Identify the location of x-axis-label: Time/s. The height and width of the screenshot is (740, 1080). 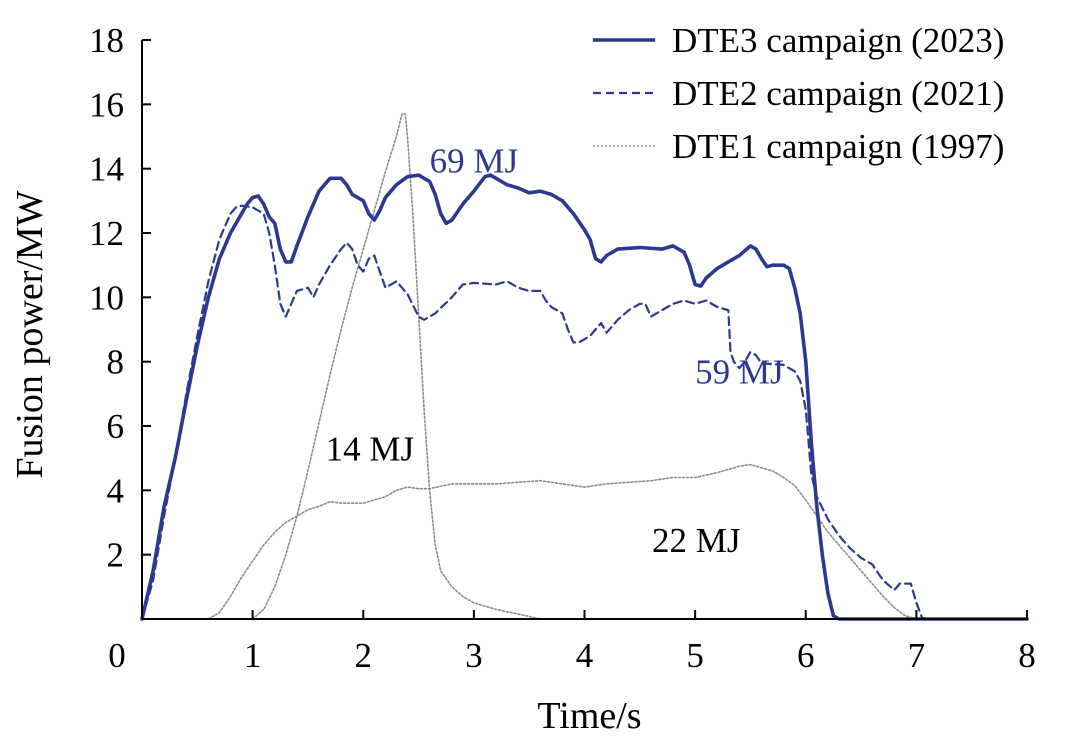
(589, 716).